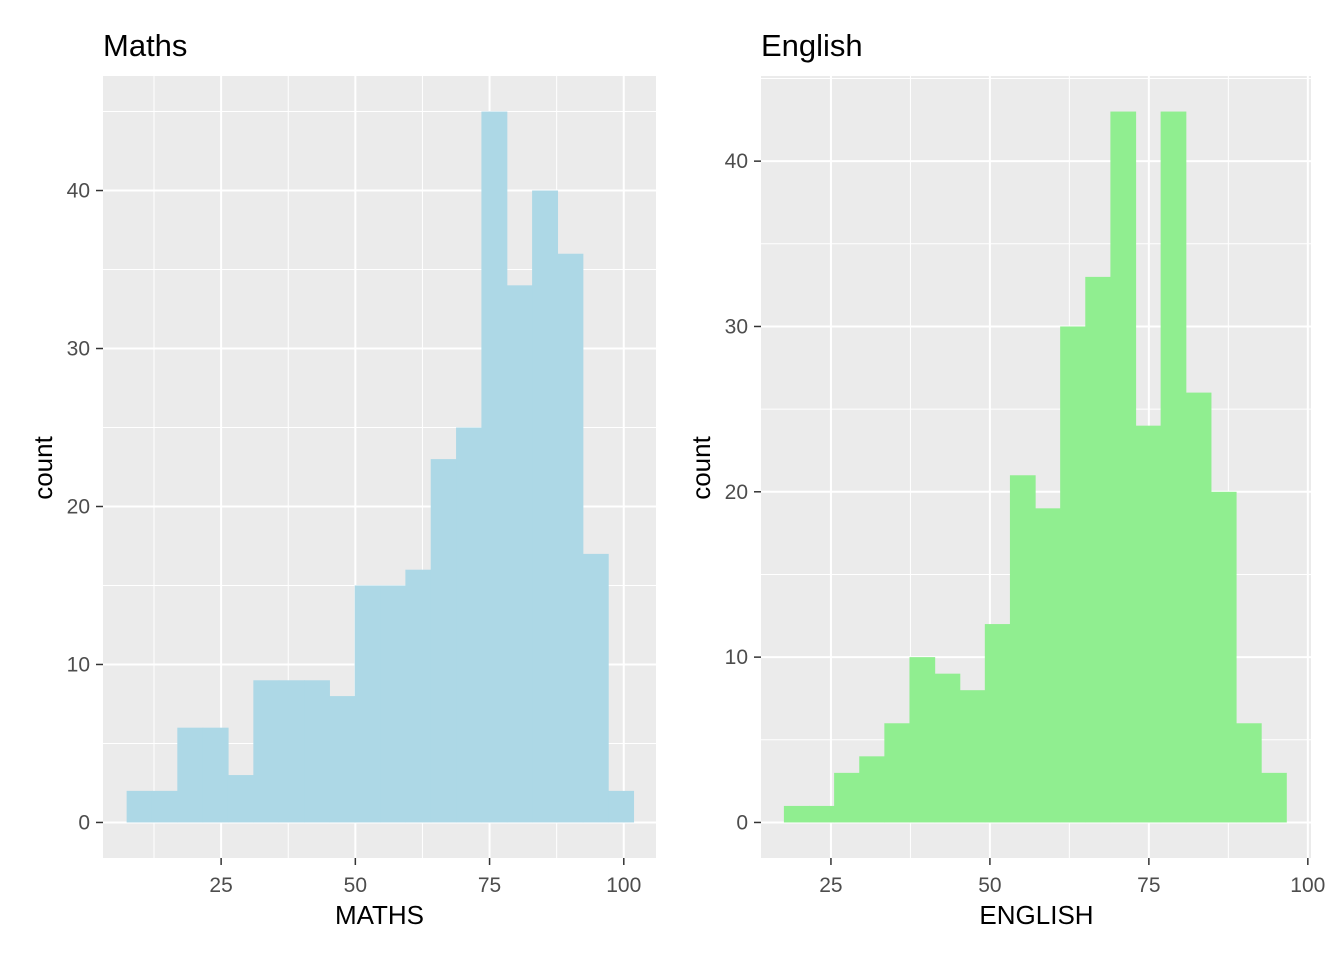 The image size is (1344, 960). What do you see at coordinates (78, 664) in the screenshot?
I see `maths-y-tick-label: 10` at bounding box center [78, 664].